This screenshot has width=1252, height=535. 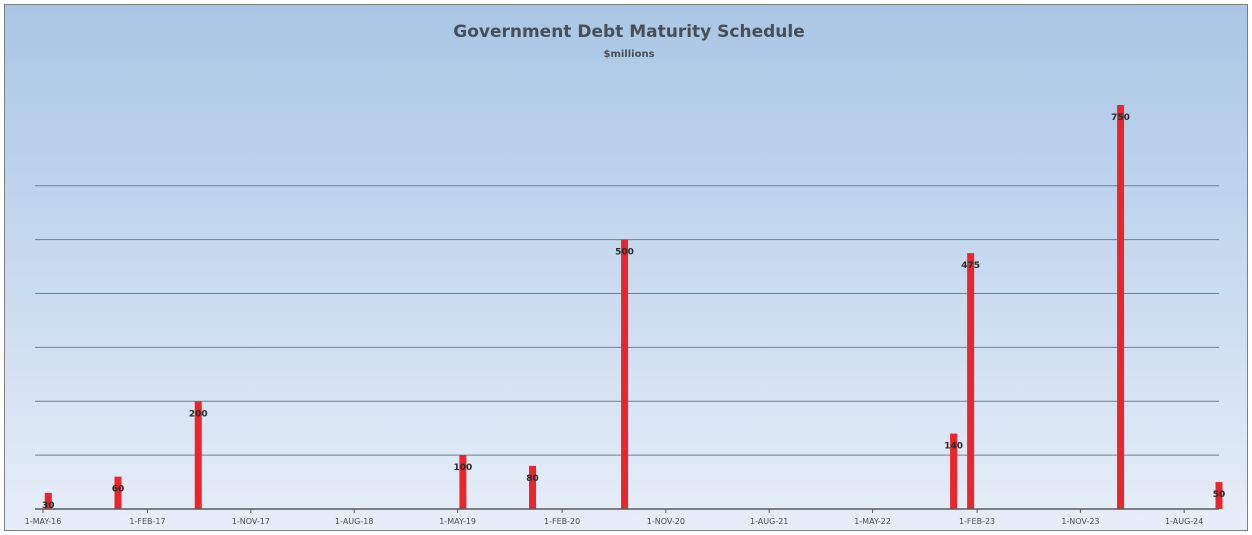 I want to click on x-tick-label-1: 1-FEB-17, so click(x=147, y=521).